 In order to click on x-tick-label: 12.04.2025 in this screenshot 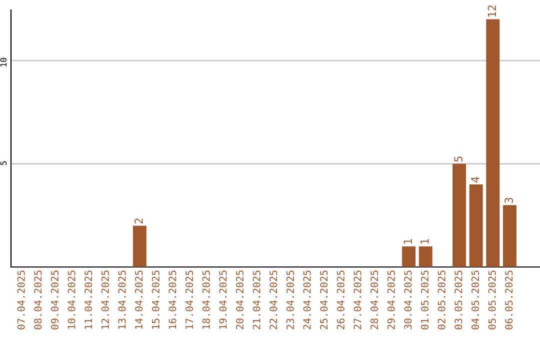, I will do `click(105, 299)`.